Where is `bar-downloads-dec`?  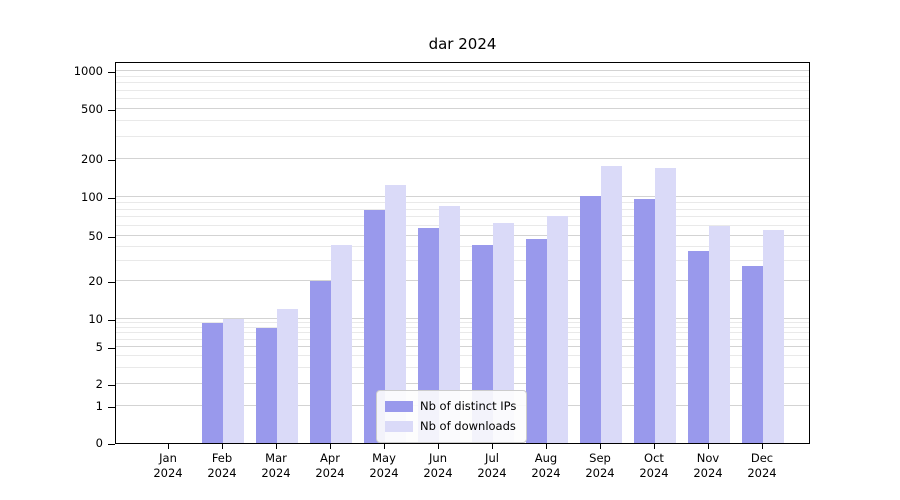
bar-downloads-dec is located at coordinates (773, 336).